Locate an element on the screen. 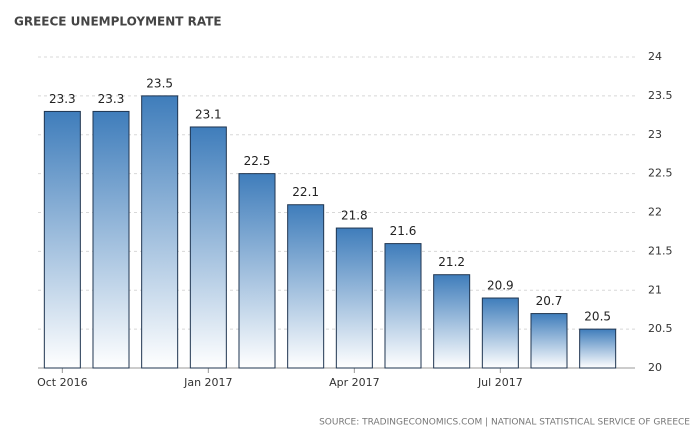  y-tick-label: 22.5 is located at coordinates (660, 173).